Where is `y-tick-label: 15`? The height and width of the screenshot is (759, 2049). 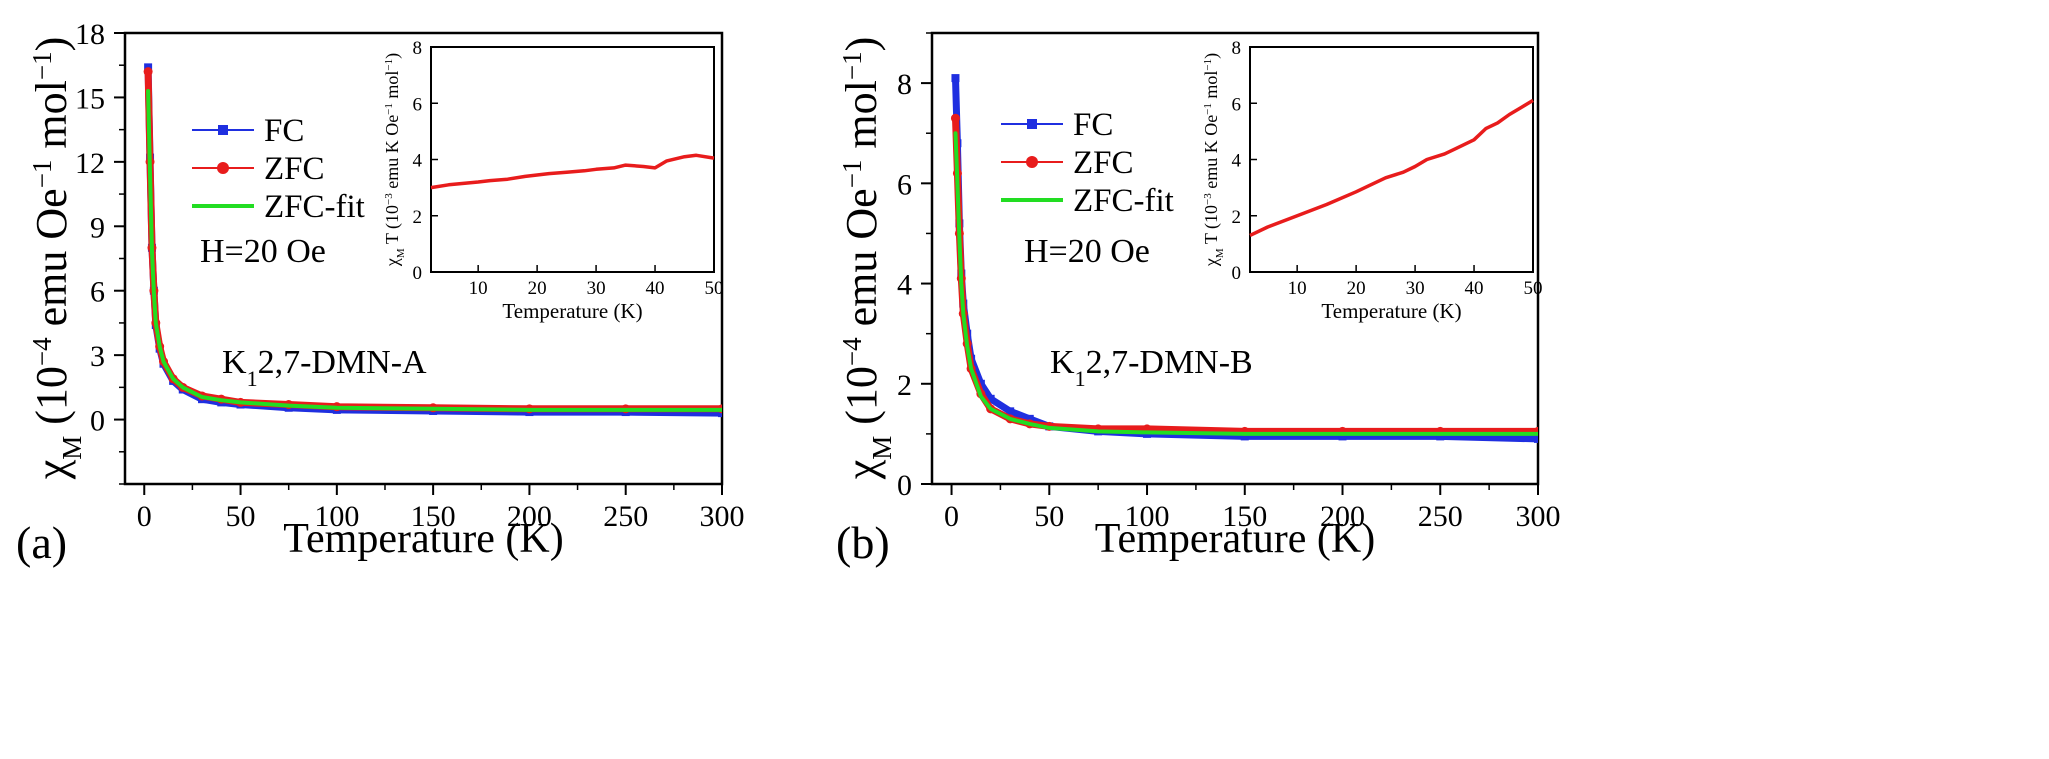
y-tick-label: 15 is located at coordinates (90, 98).